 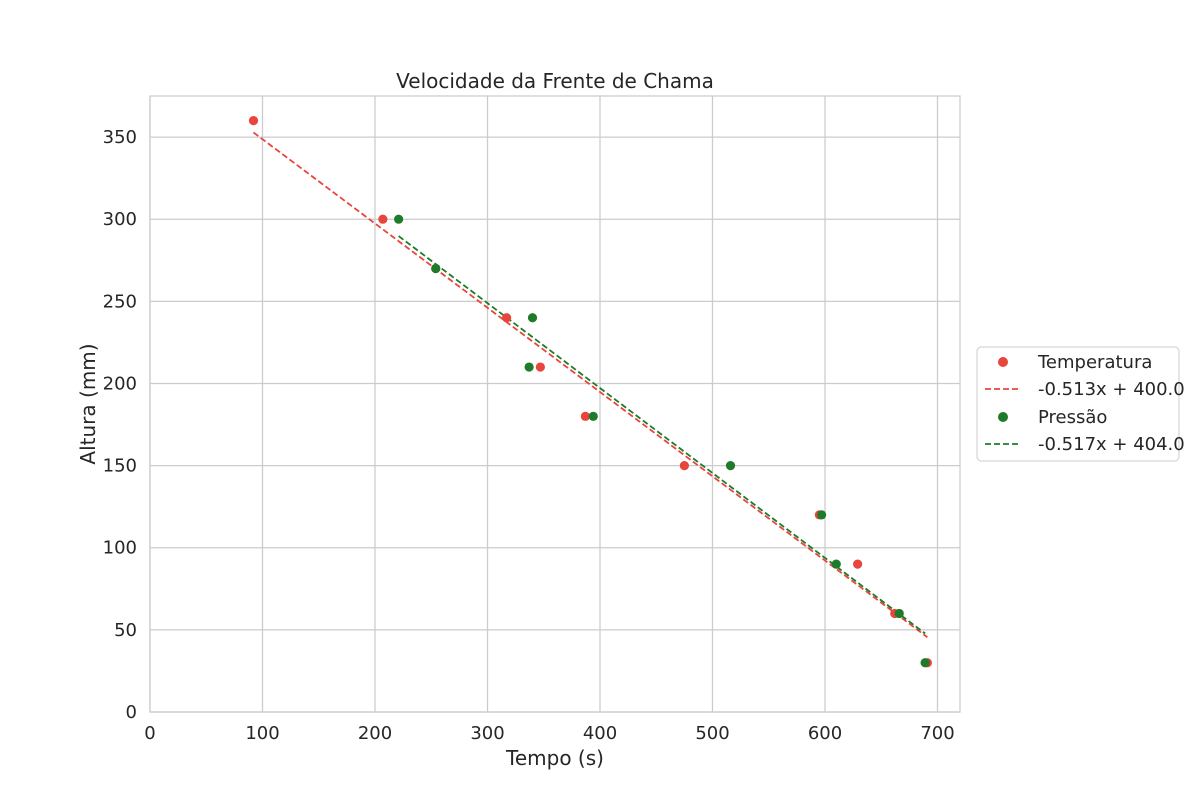 I want to click on x-tick-label: 100, so click(x=262, y=733).